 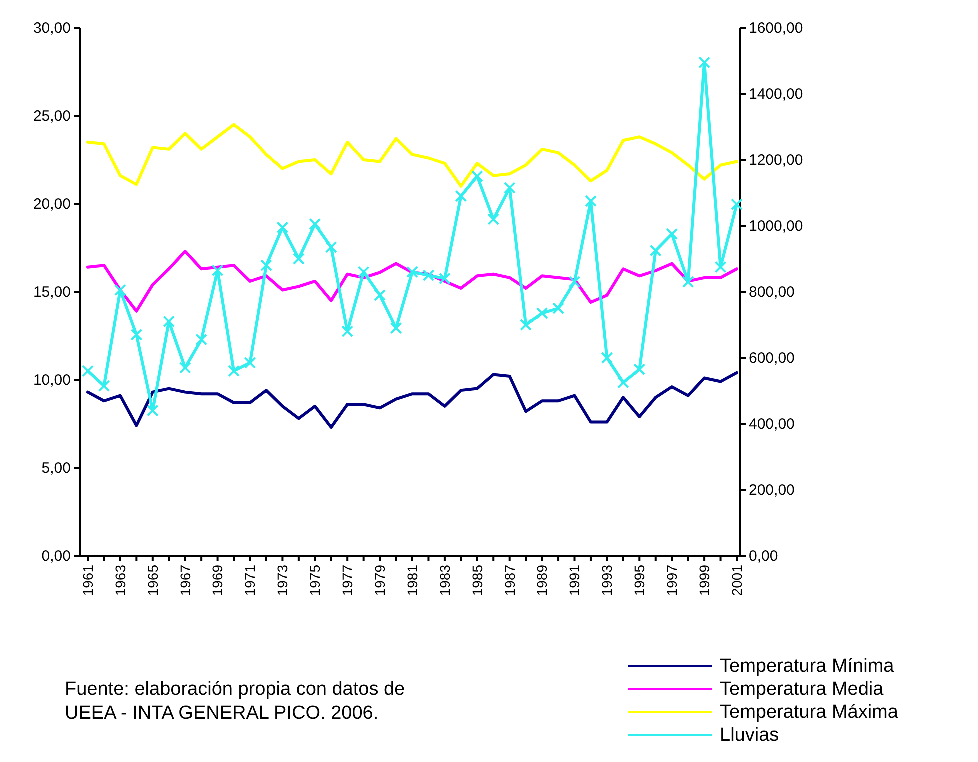 I want to click on y2-tick-label: 1000,00, so click(x=776, y=226).